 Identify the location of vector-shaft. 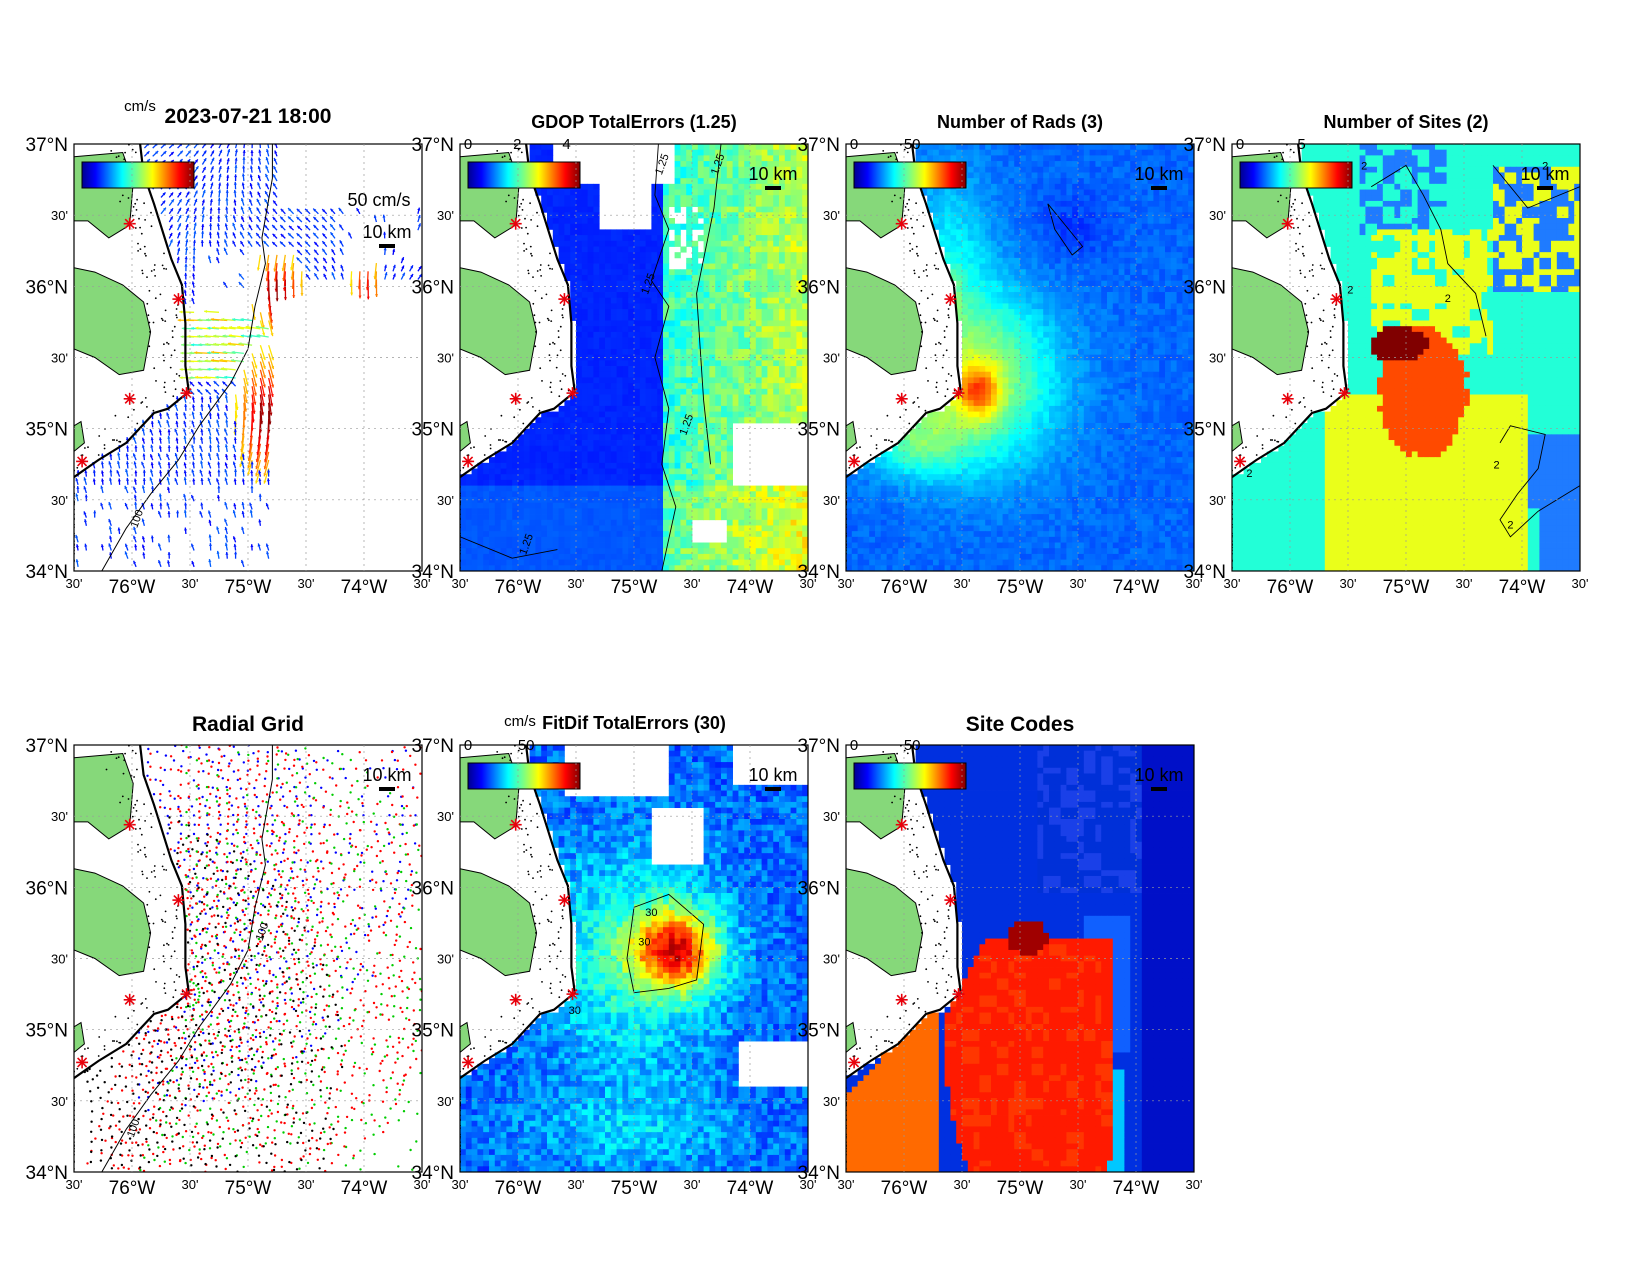
(254, 386).